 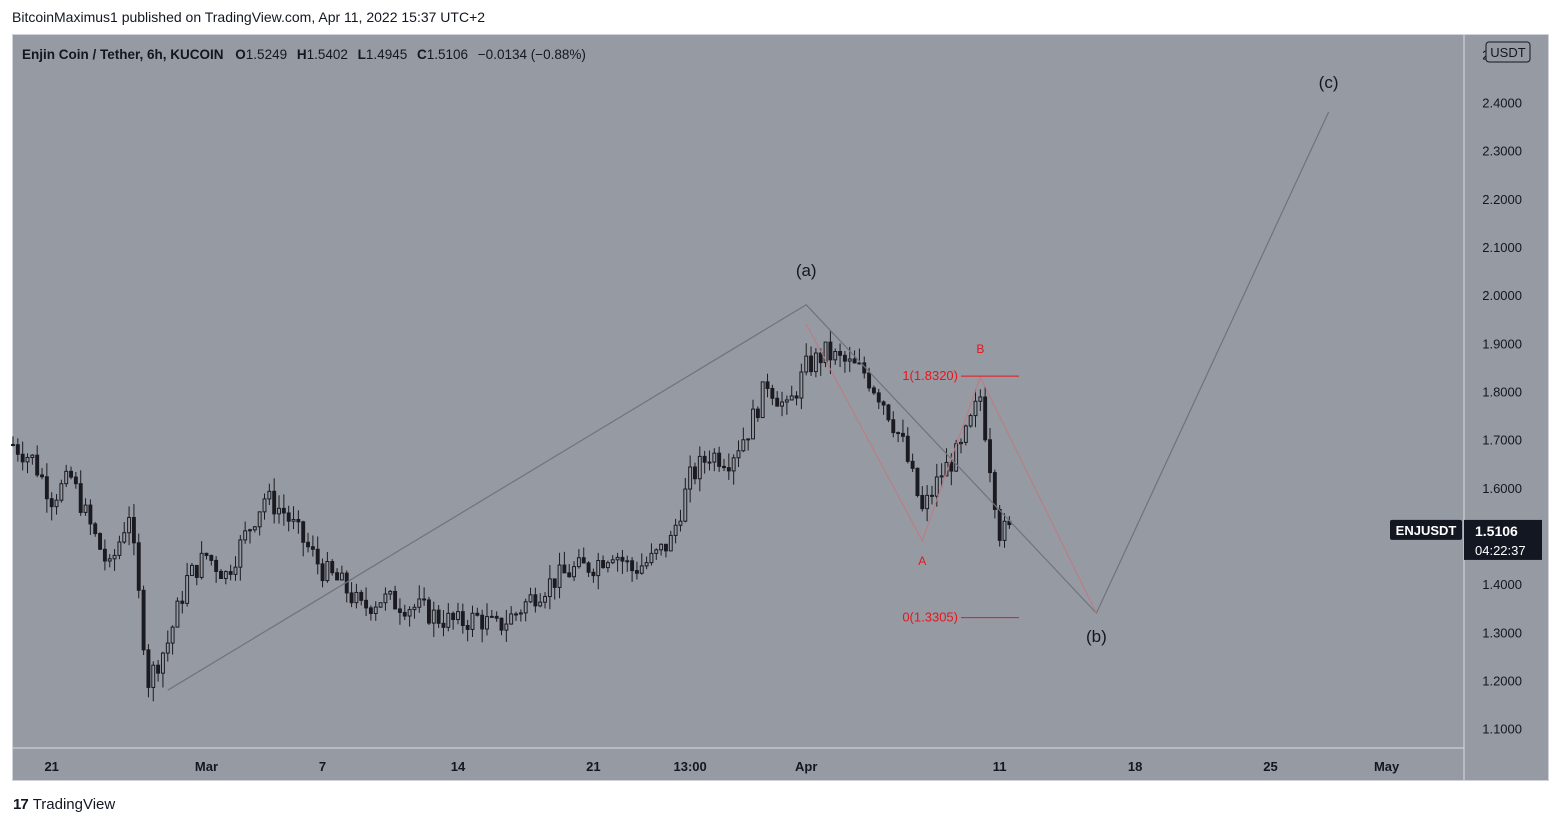 I want to click on countdown-value: 04:22:37, so click(x=1500, y=550).